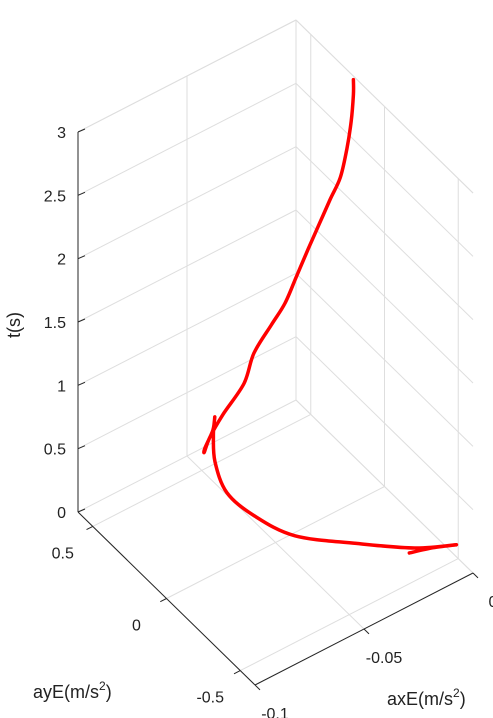  Describe the element at coordinates (275, 712) in the screenshot. I see `x-tick-label: -0.1` at that location.